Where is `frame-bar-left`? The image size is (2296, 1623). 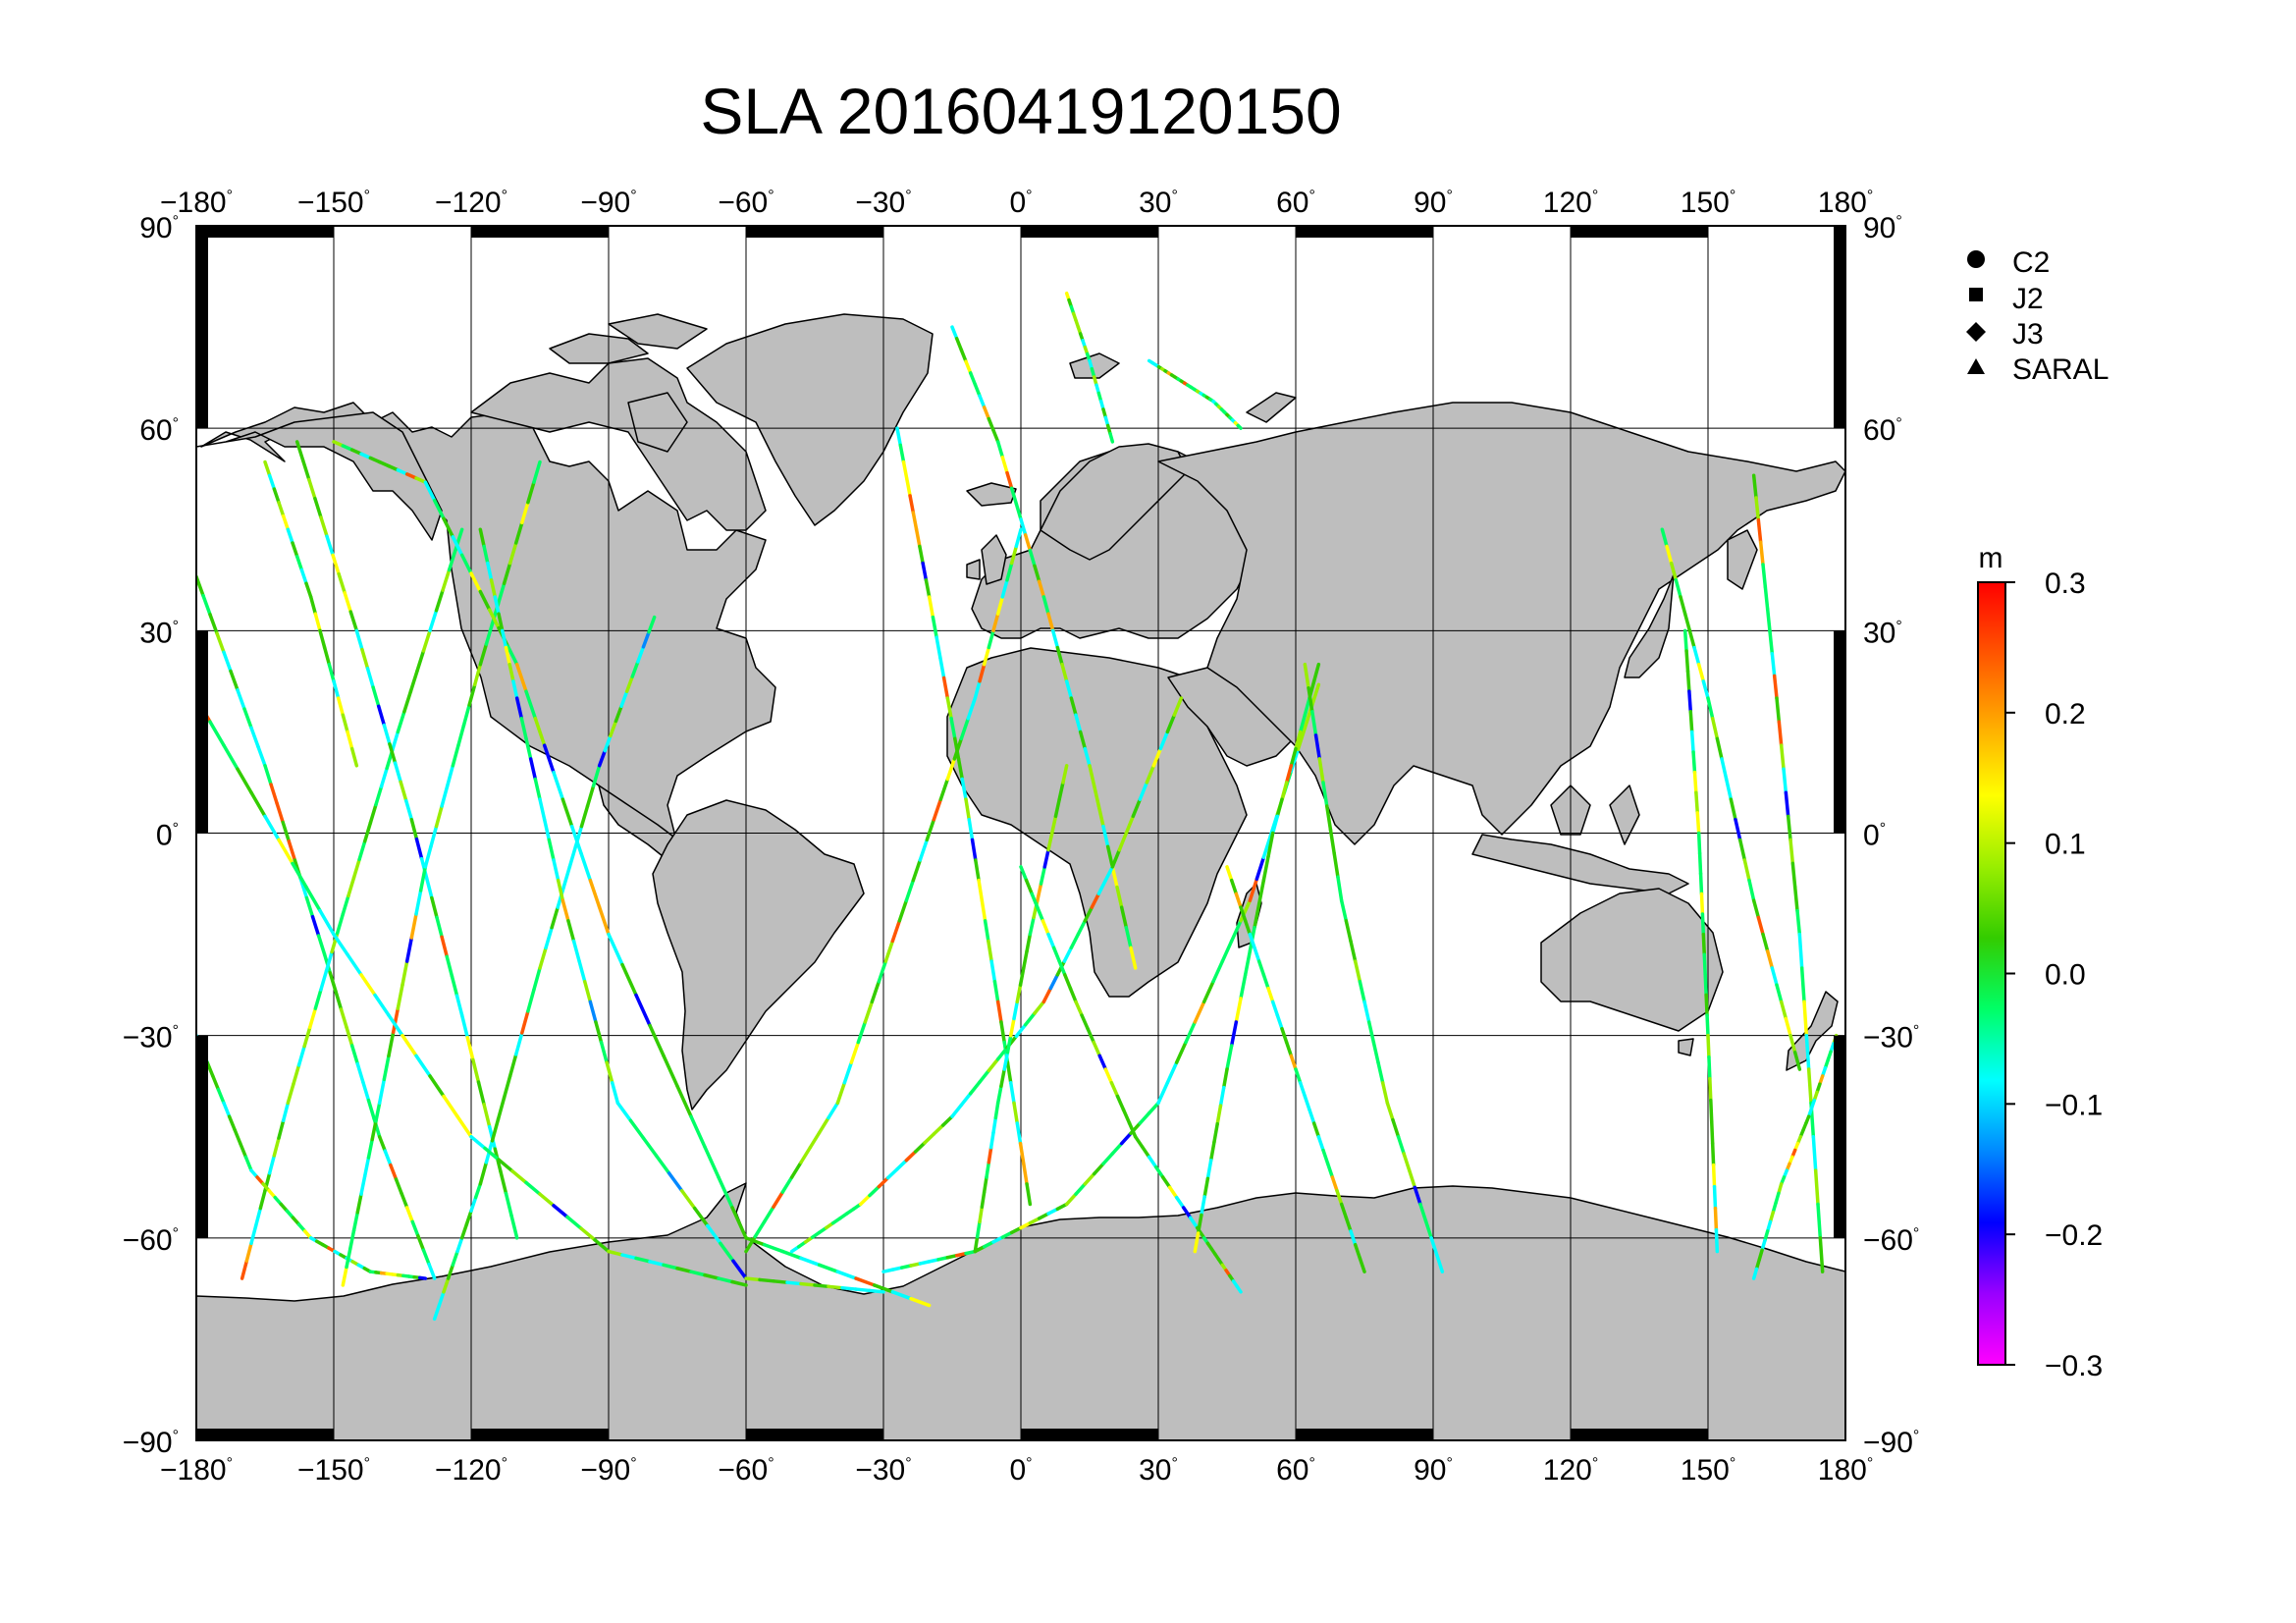 frame-bar-left is located at coordinates (202, 1136).